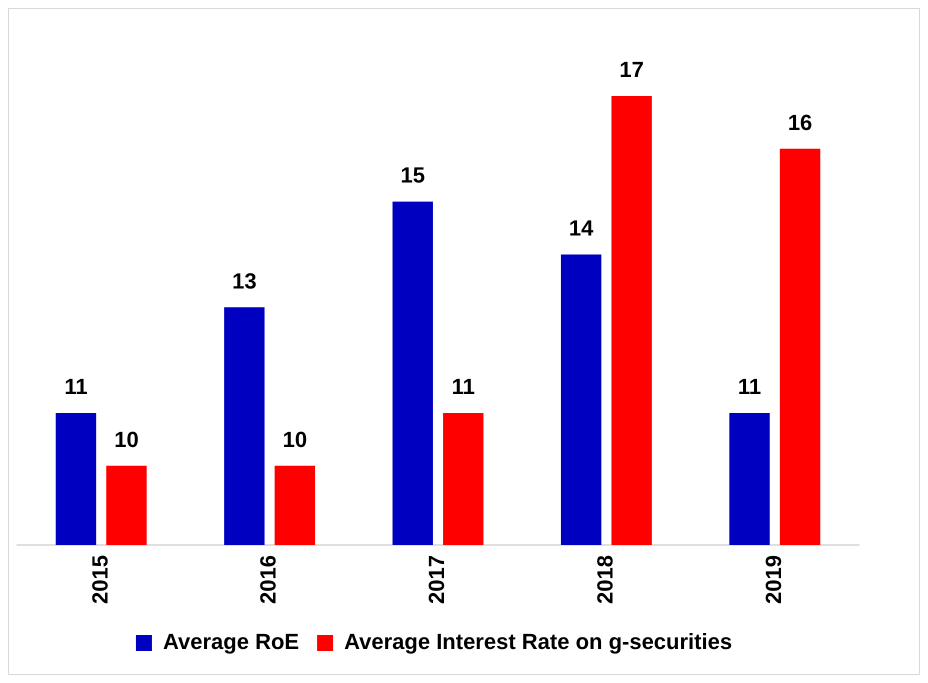 The image size is (928, 683). Describe the element at coordinates (437, 579) in the screenshot. I see `x-tick-label: 2017` at that location.